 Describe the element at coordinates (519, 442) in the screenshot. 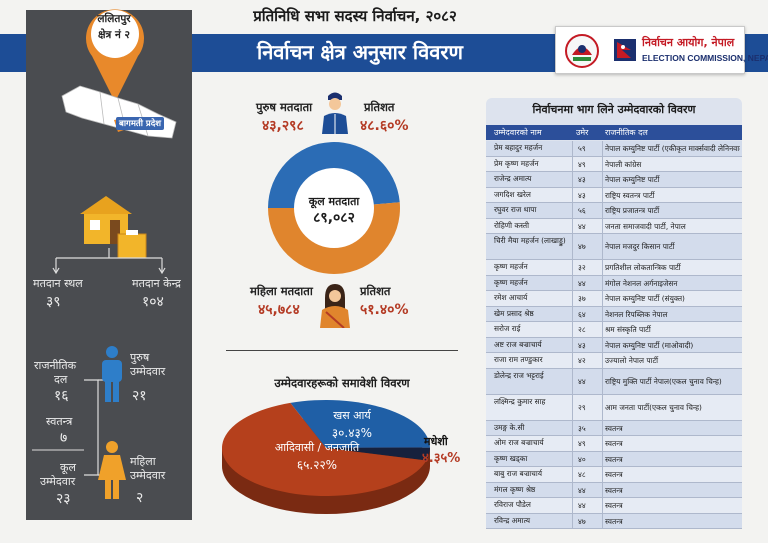

I see `candidate-name: ओम राज बज्राचार्य` at that location.